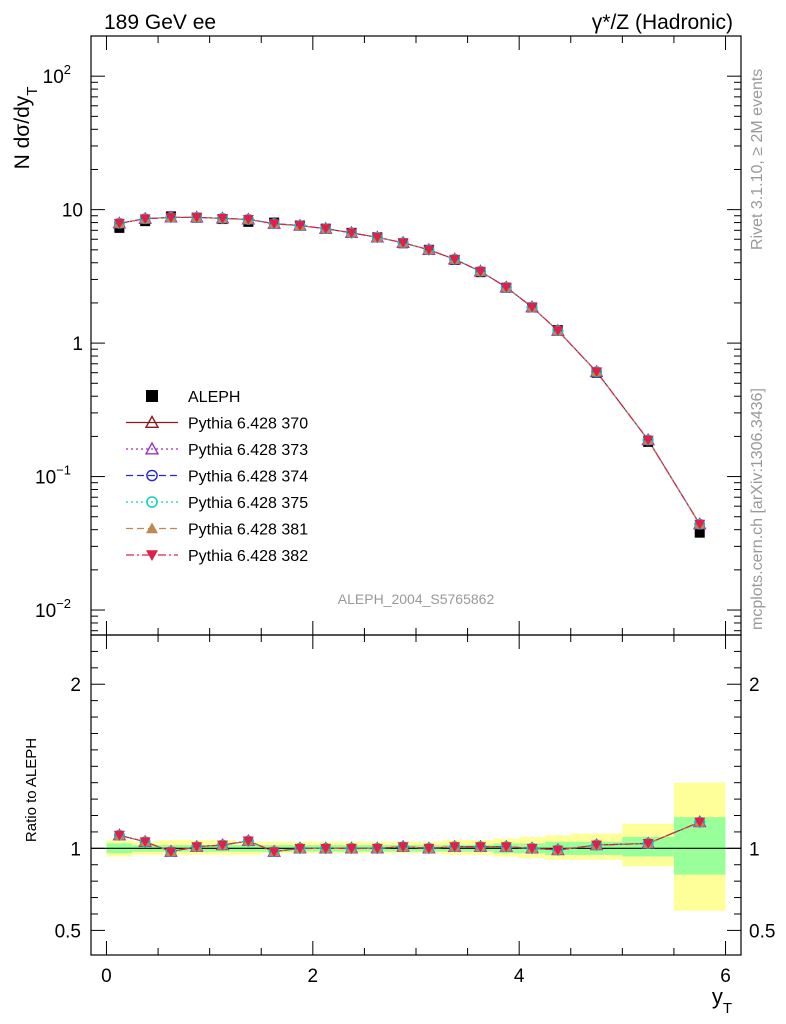 The height and width of the screenshot is (1024, 786). What do you see at coordinates (722, 1000) in the screenshot?
I see `x-axis-label: yT` at bounding box center [722, 1000].